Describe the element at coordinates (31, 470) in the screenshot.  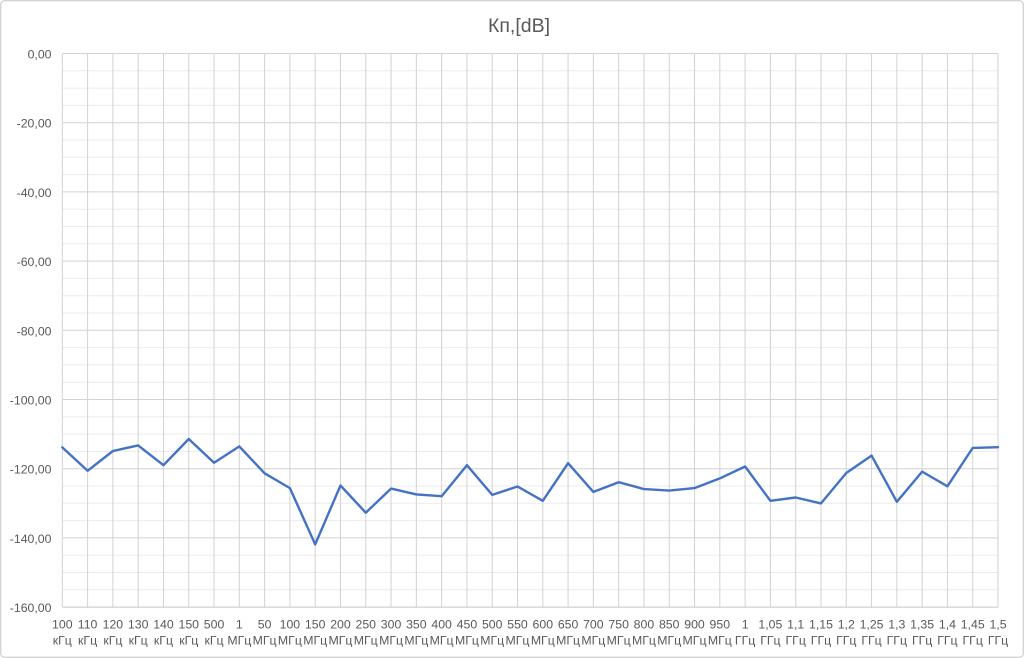
I see `svg-text: -120,00` at that location.